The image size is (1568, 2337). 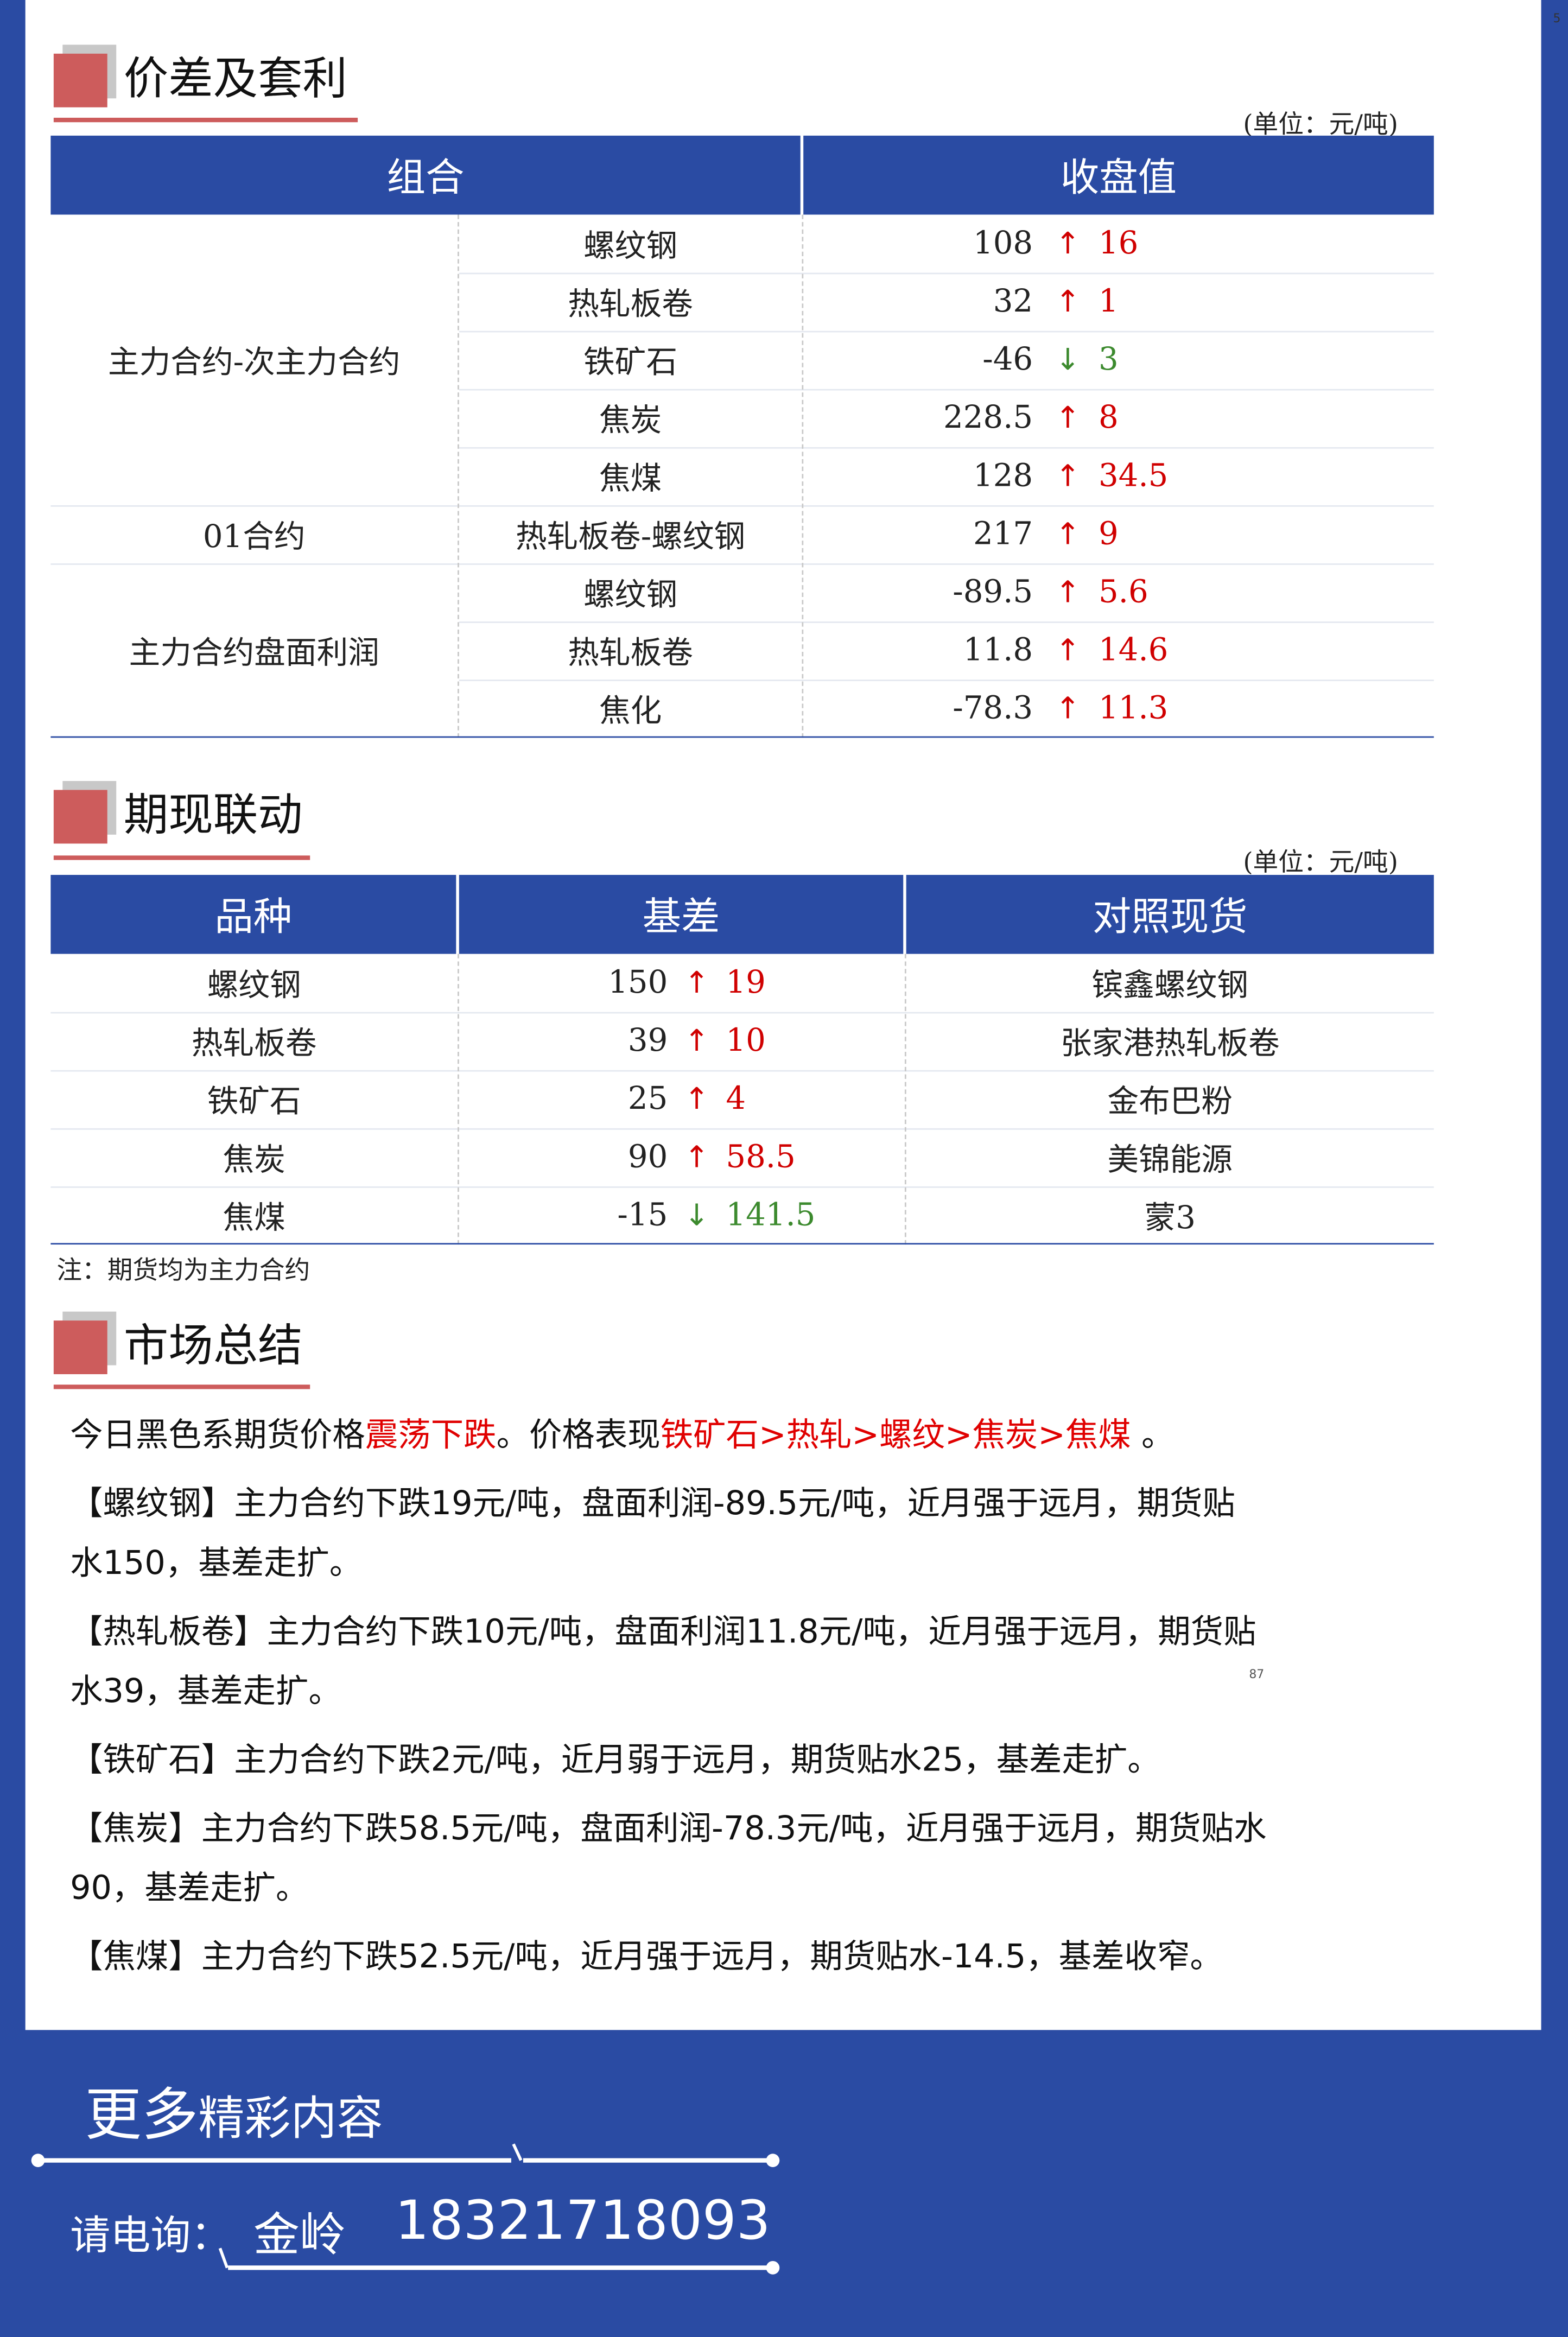 What do you see at coordinates (213, 1347) in the screenshot?
I see `section-title-summary: 市场总结` at bounding box center [213, 1347].